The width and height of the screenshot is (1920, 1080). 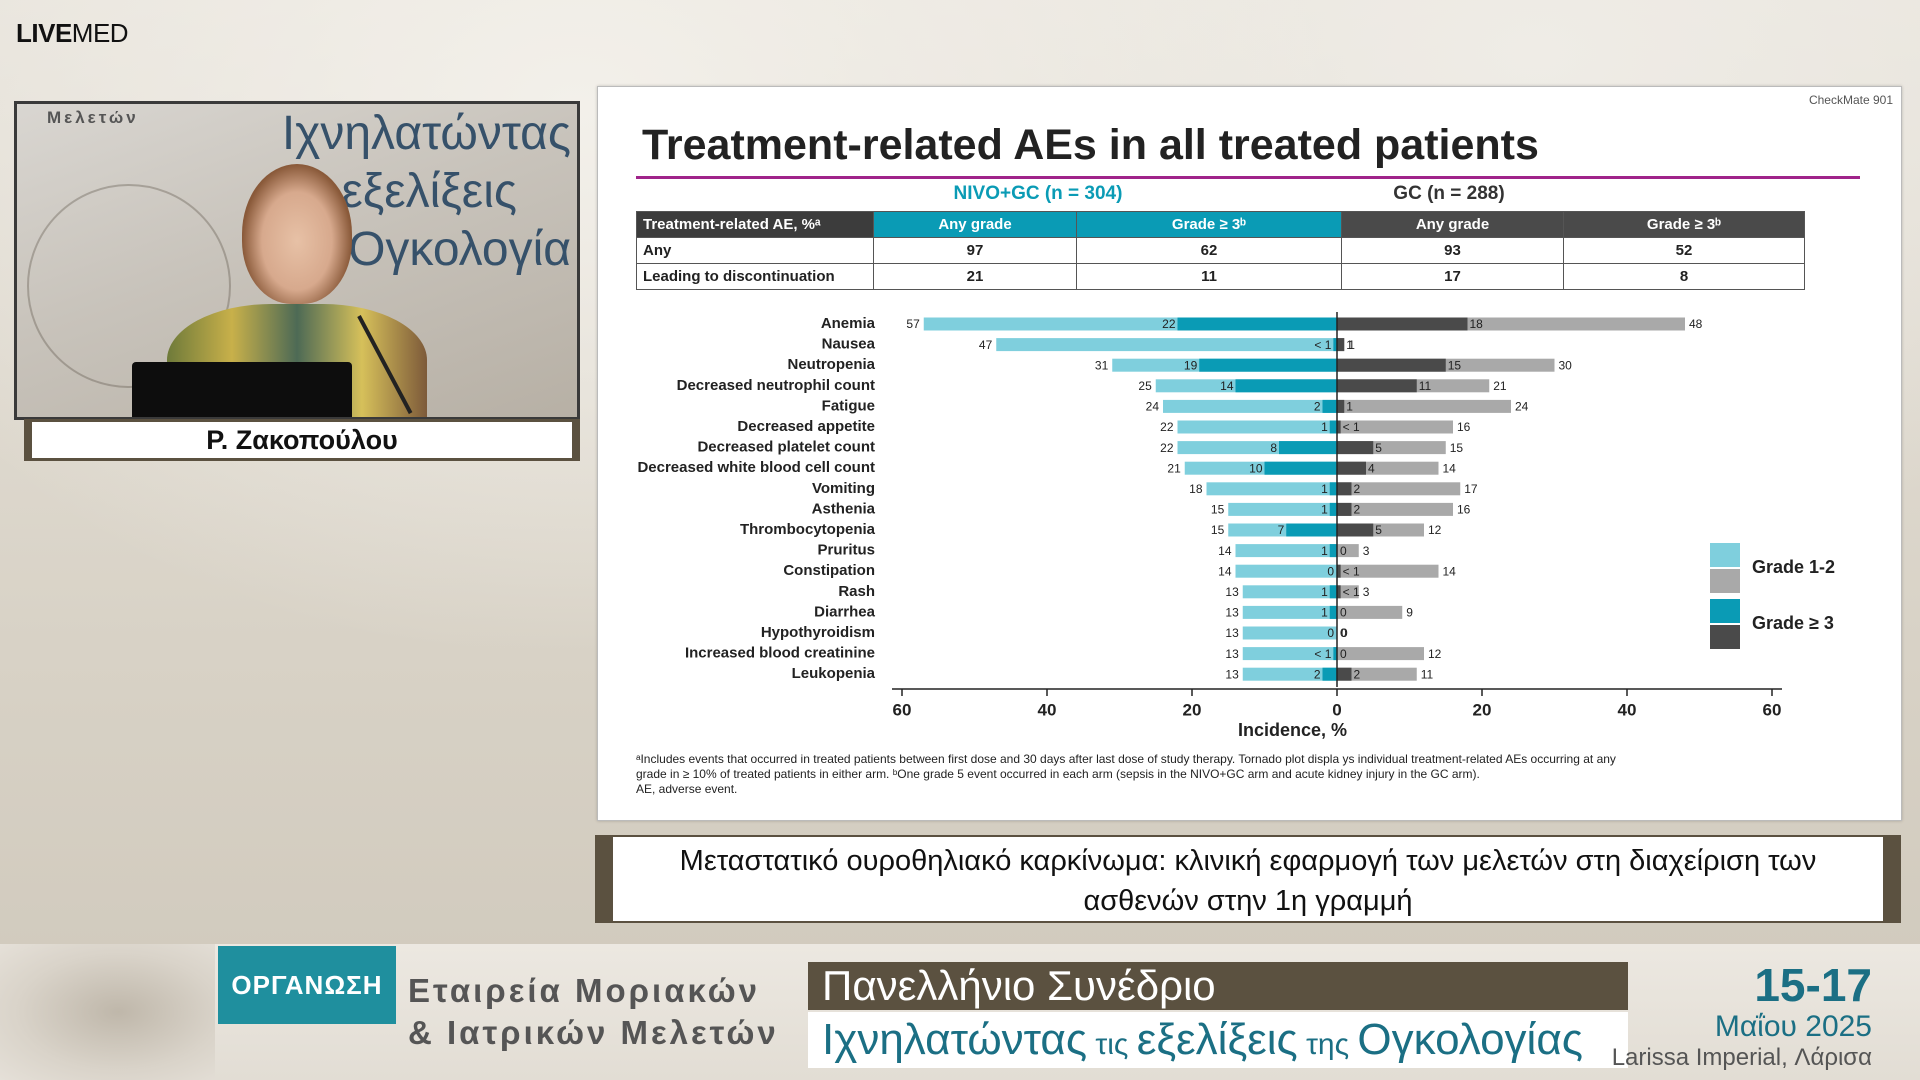 What do you see at coordinates (848, 323) in the screenshot?
I see `category-label: Anemia` at bounding box center [848, 323].